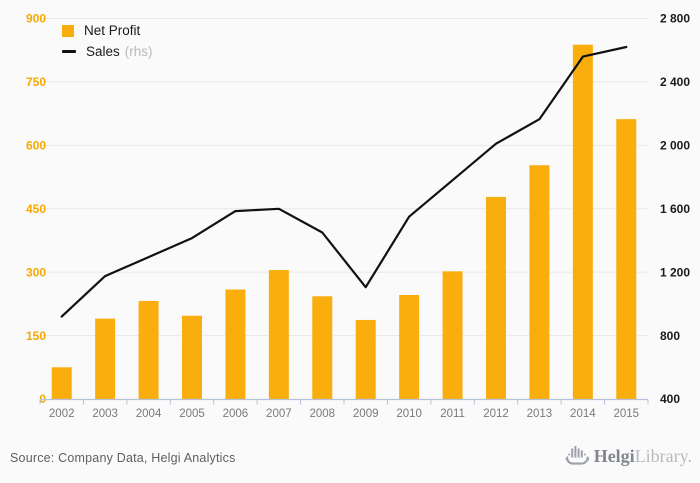 This screenshot has height=483, width=700. I want to click on net-profit-bar-2008, so click(322, 347).